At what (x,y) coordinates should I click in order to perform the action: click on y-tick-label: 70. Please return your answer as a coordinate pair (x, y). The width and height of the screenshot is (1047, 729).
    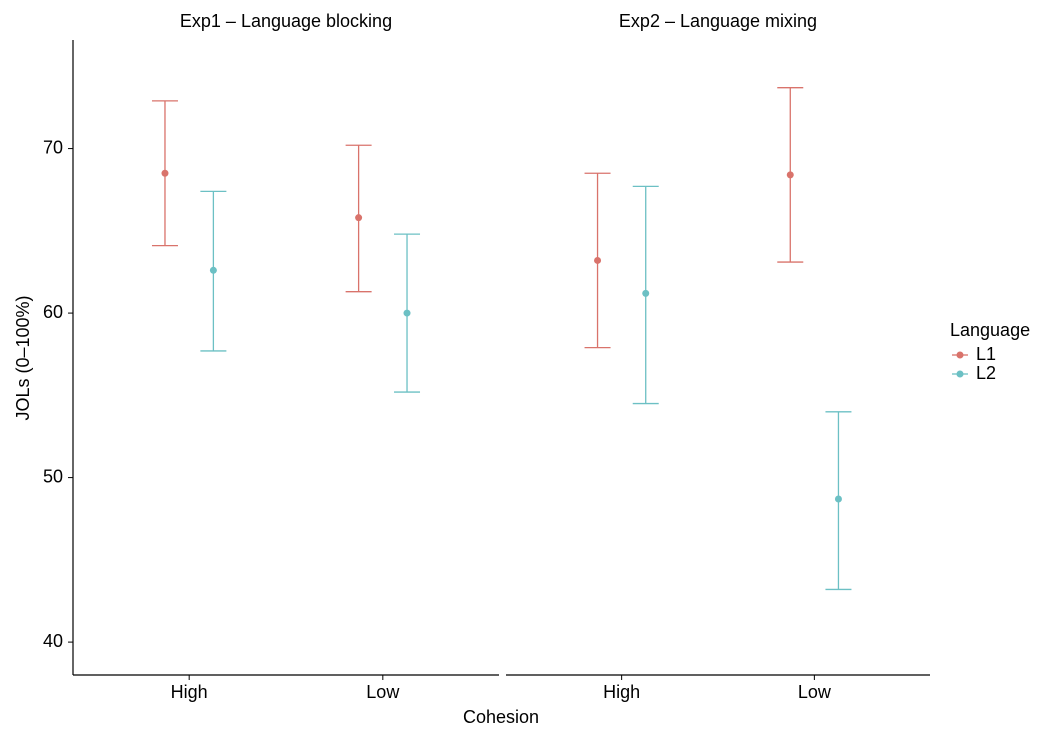
    Looking at the image, I should click on (53, 147).